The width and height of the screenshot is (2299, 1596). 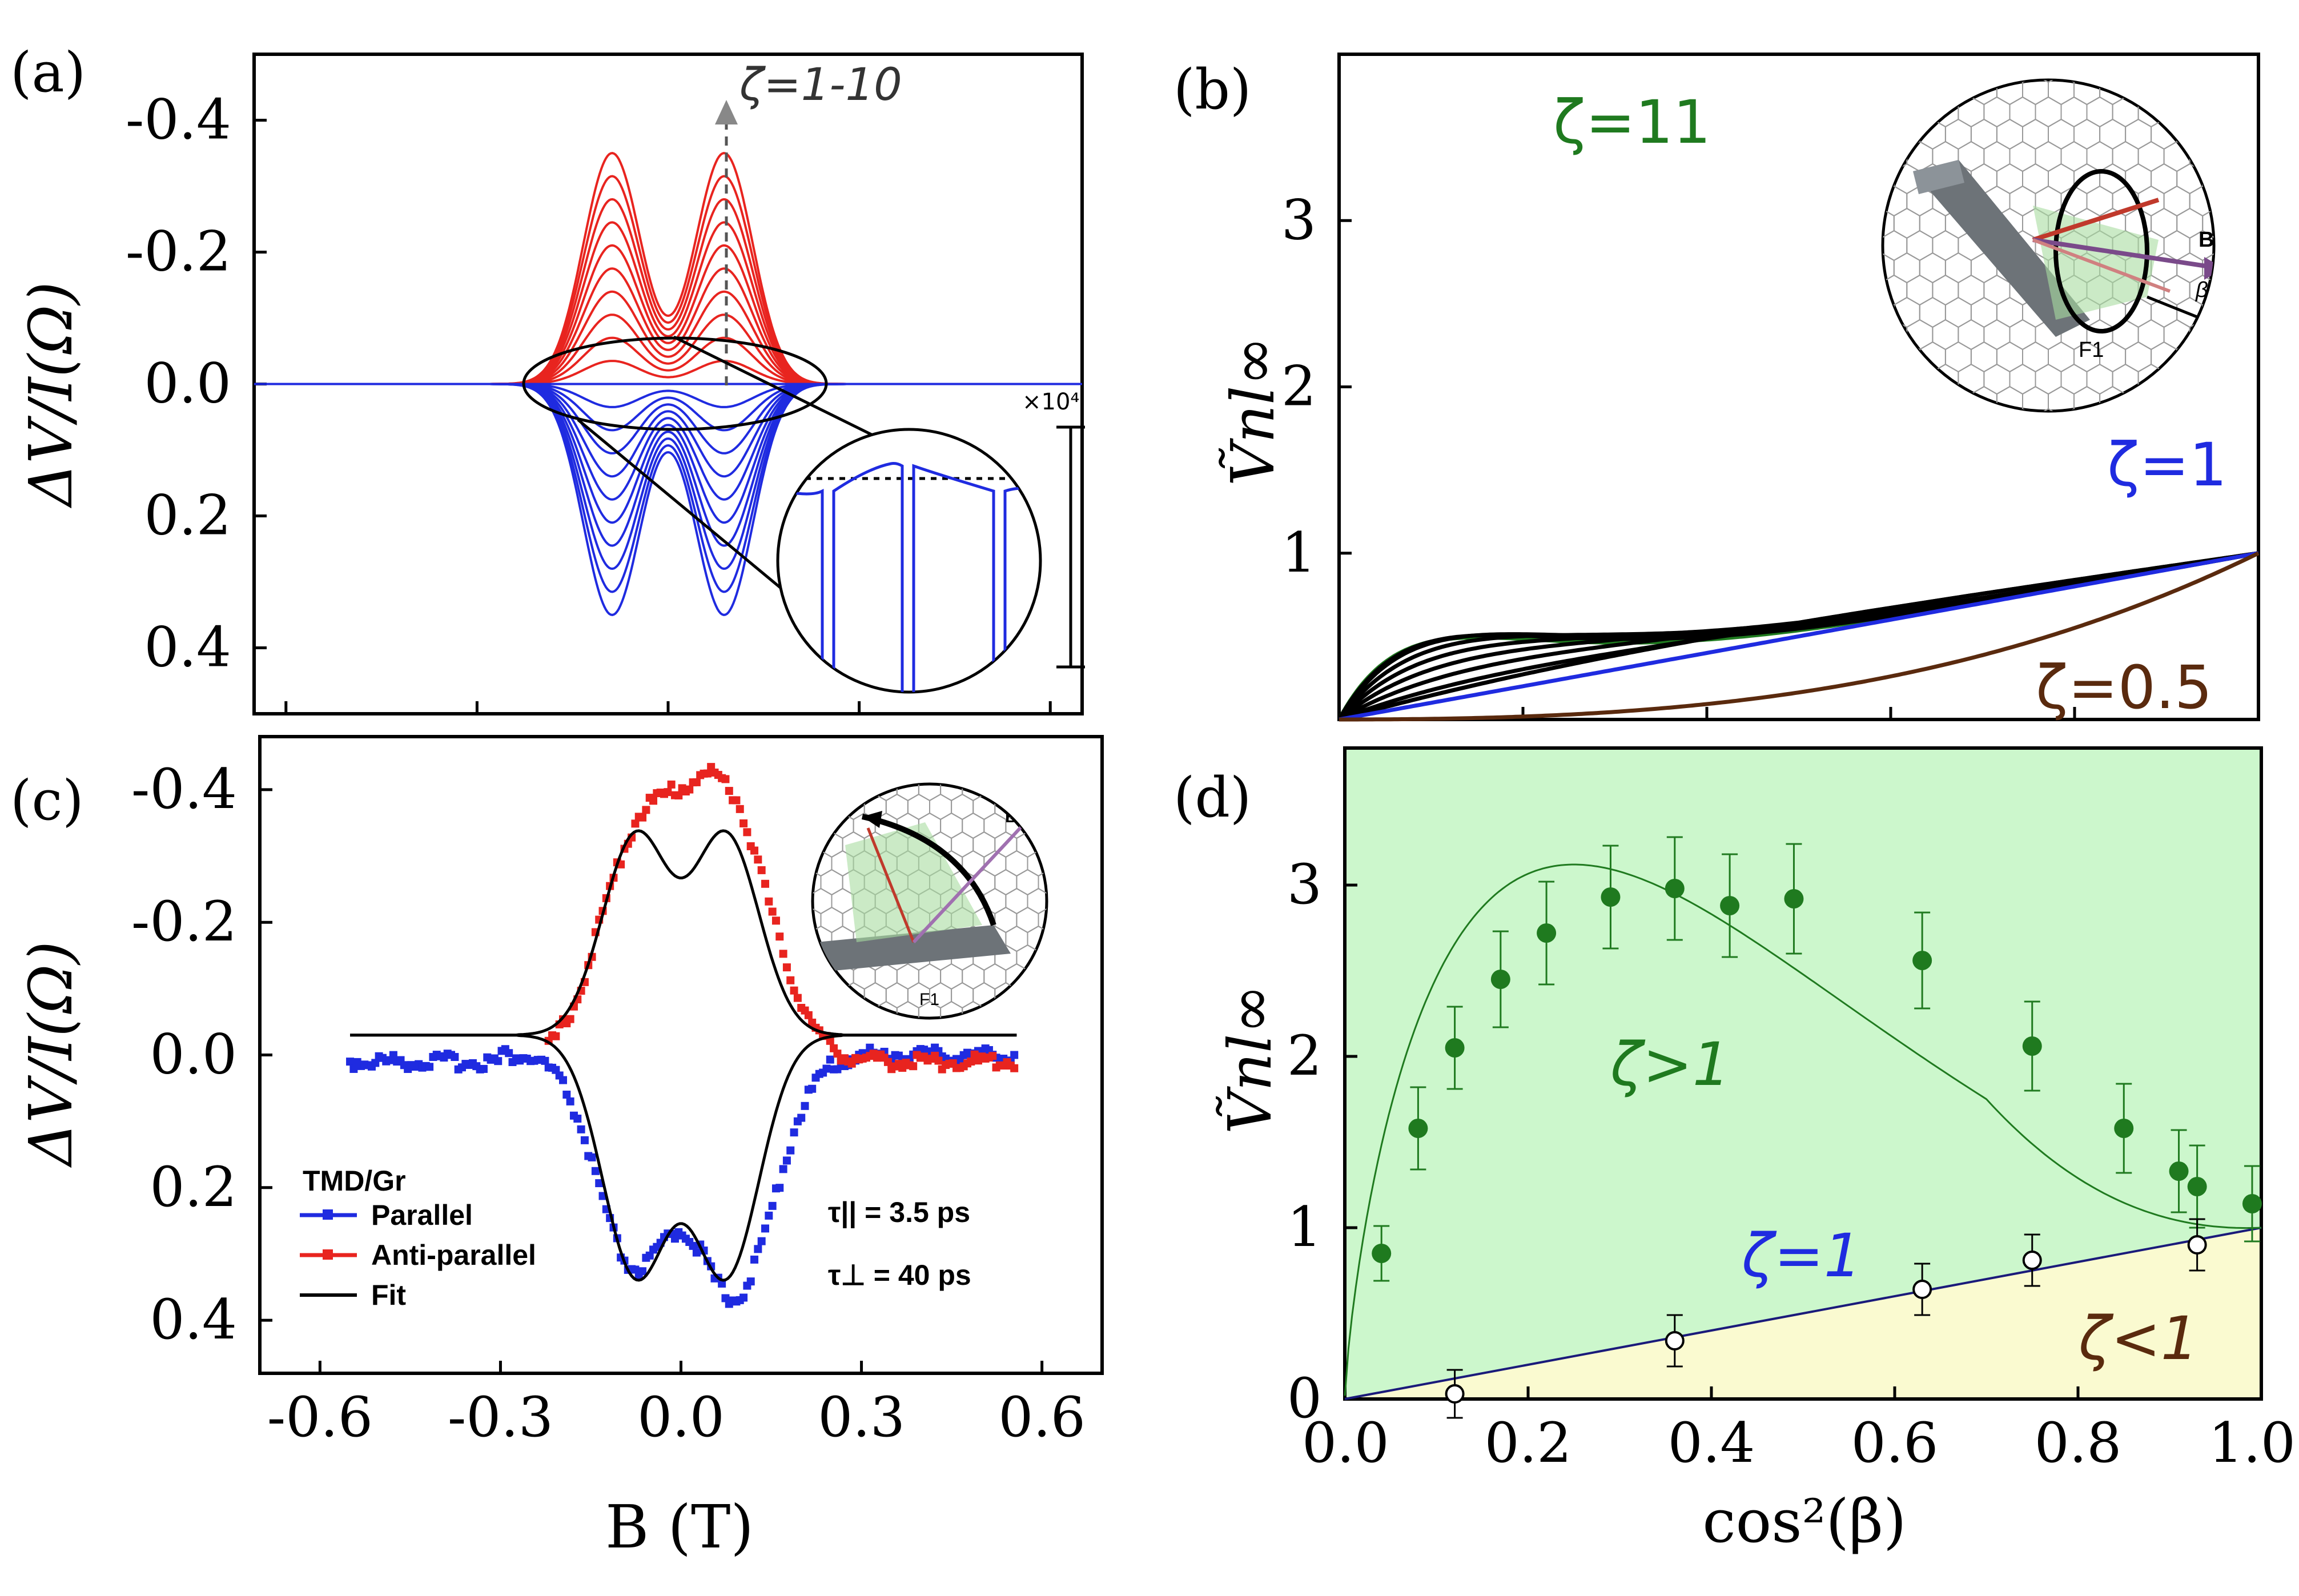 I want to click on legend-antiparallel: Anti-parallel, so click(x=453, y=1255).